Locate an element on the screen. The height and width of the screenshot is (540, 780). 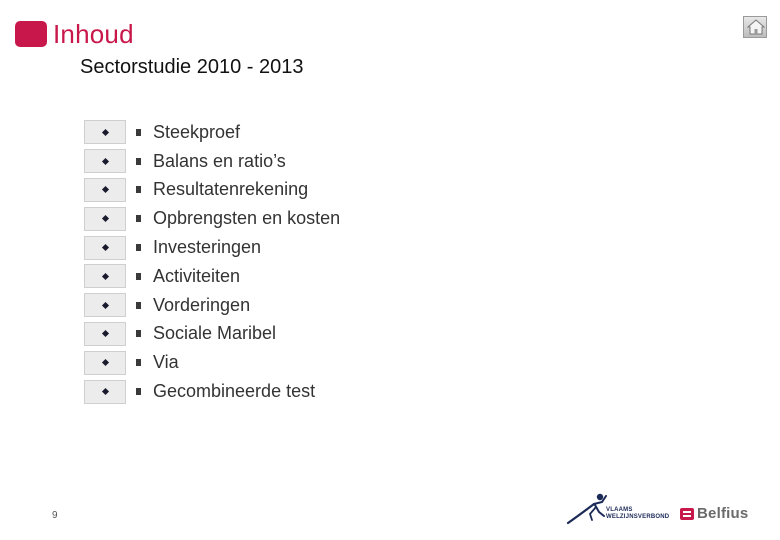
vwv-logo-line1: VLAAMS is located at coordinates (619, 510).